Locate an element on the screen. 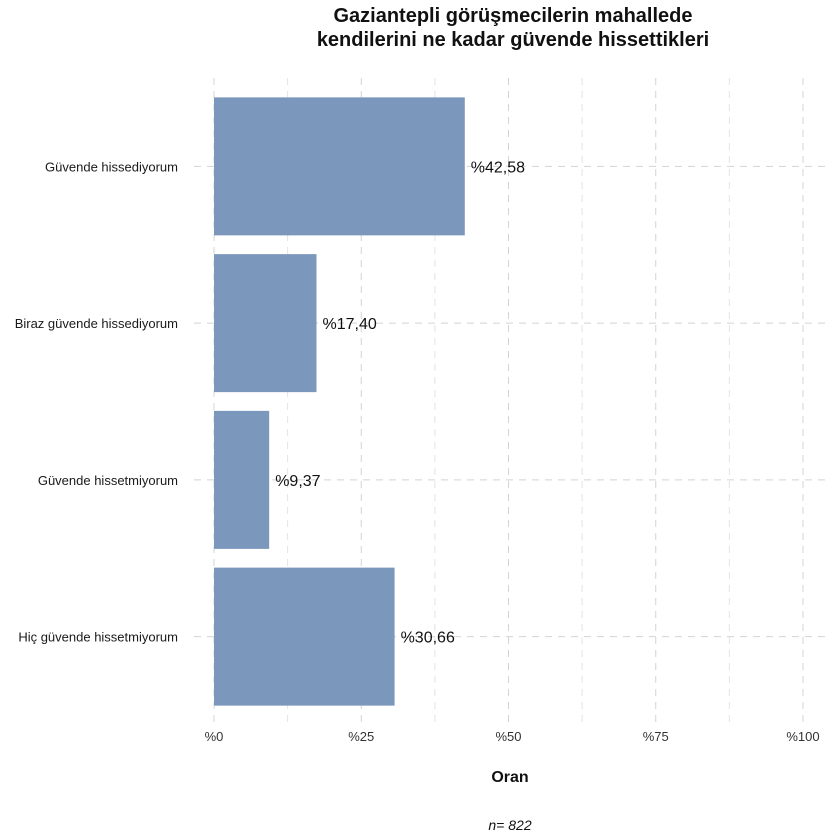 This screenshot has height=836, width=836. x-tick-label: %25 is located at coordinates (361, 736).